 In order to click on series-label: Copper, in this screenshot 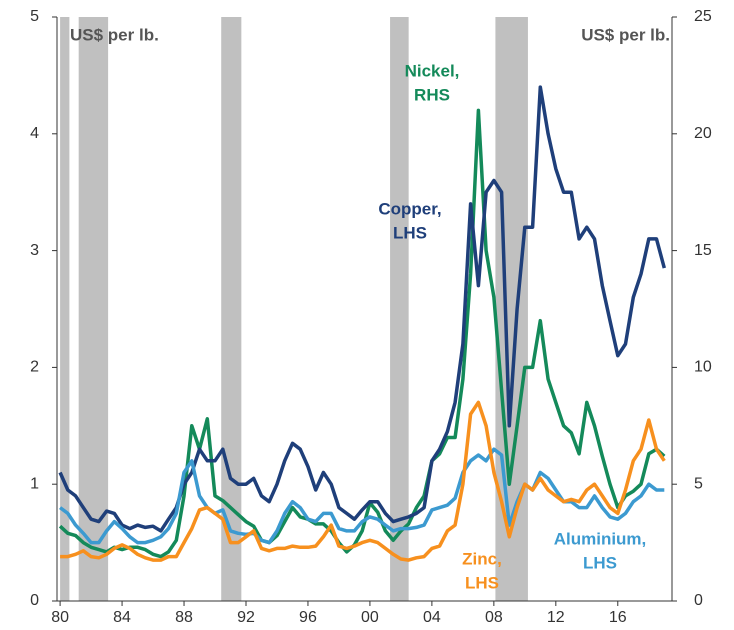, I will do `click(409, 208)`.